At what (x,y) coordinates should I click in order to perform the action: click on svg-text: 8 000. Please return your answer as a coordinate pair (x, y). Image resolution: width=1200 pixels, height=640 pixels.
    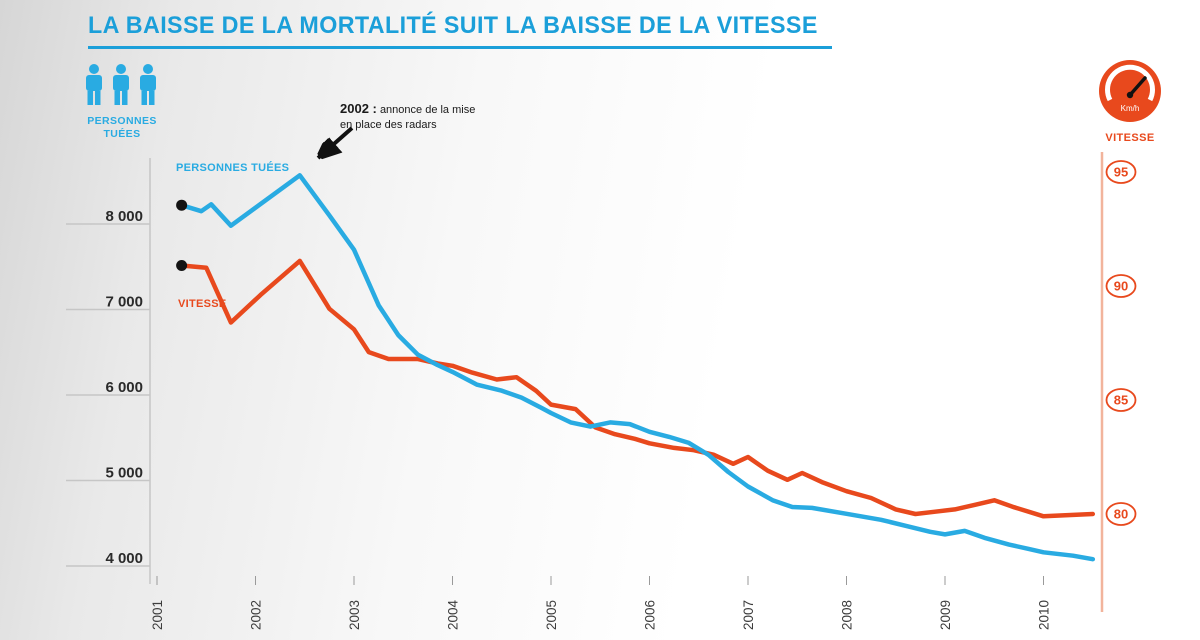
    Looking at the image, I should click on (124, 216).